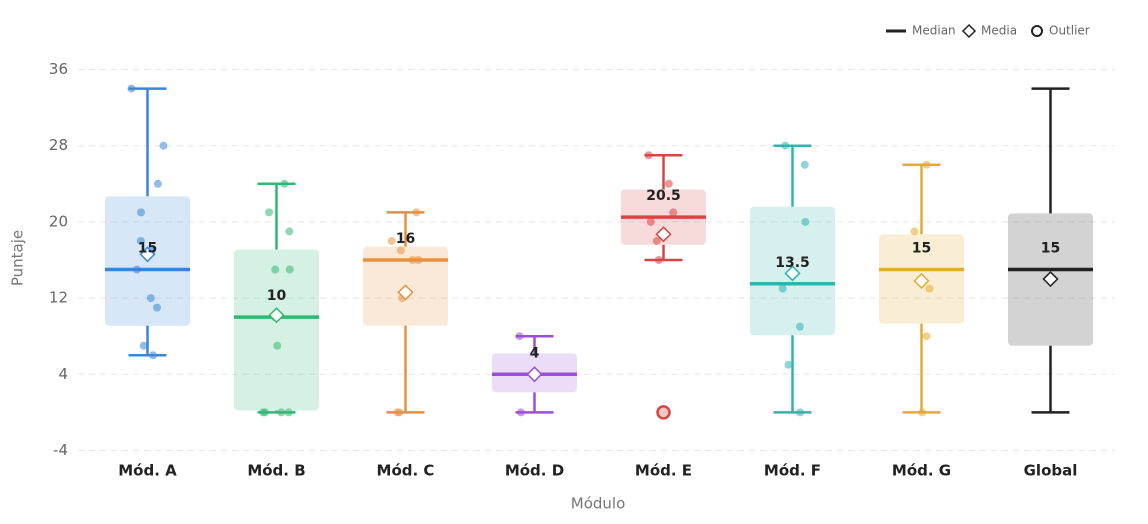  Describe the element at coordinates (58, 298) in the screenshot. I see `y-tick-label: 12` at that location.